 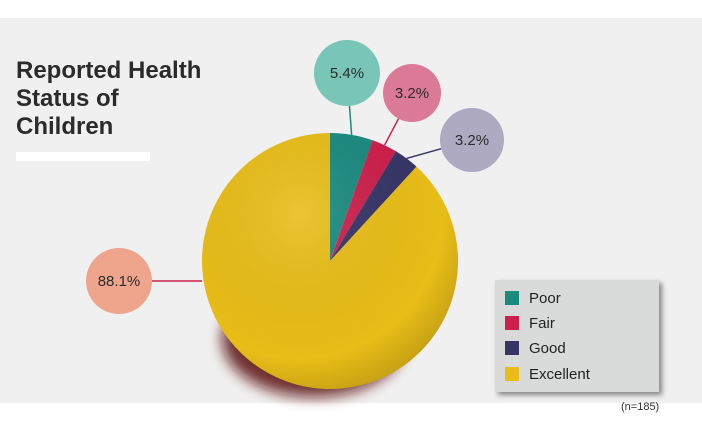 What do you see at coordinates (542, 323) in the screenshot?
I see `legend-label-fair: Fair` at bounding box center [542, 323].